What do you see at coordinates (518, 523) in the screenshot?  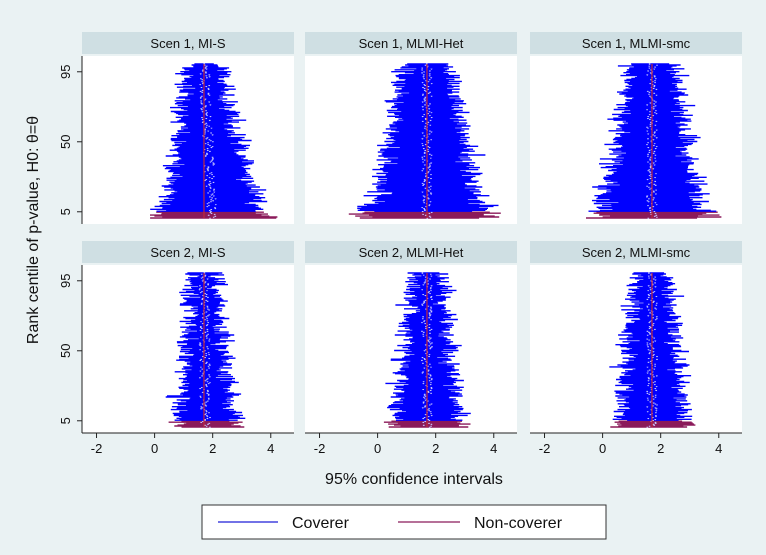 I see `legend-label-noncoverer: Non-coverer` at bounding box center [518, 523].